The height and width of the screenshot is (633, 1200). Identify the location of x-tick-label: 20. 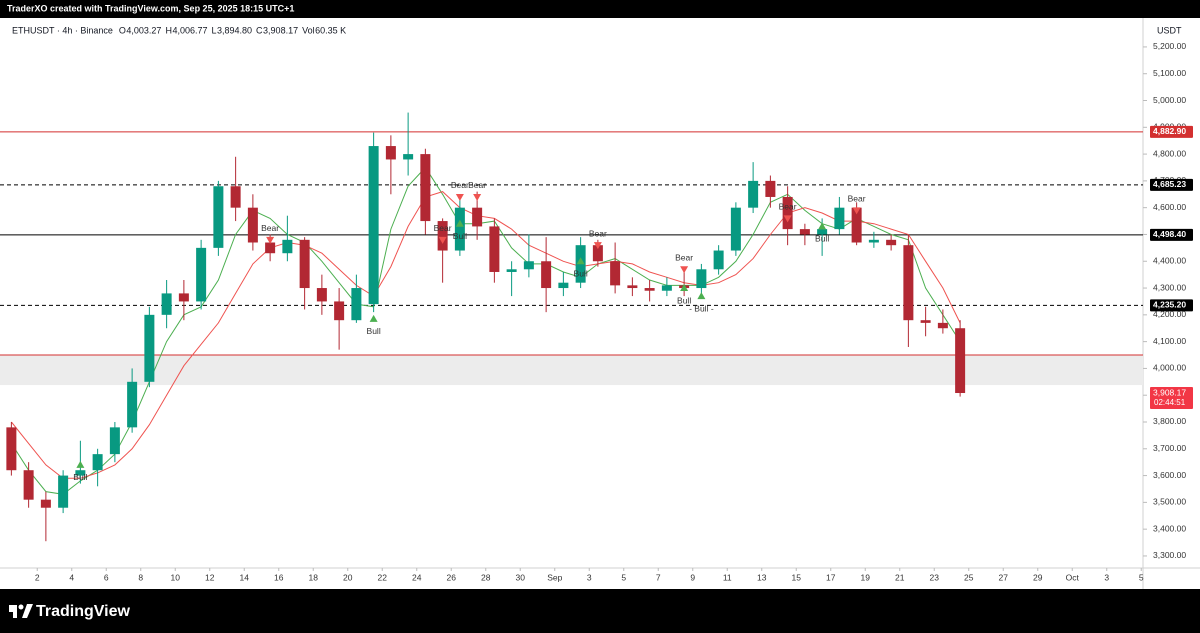
(348, 577).